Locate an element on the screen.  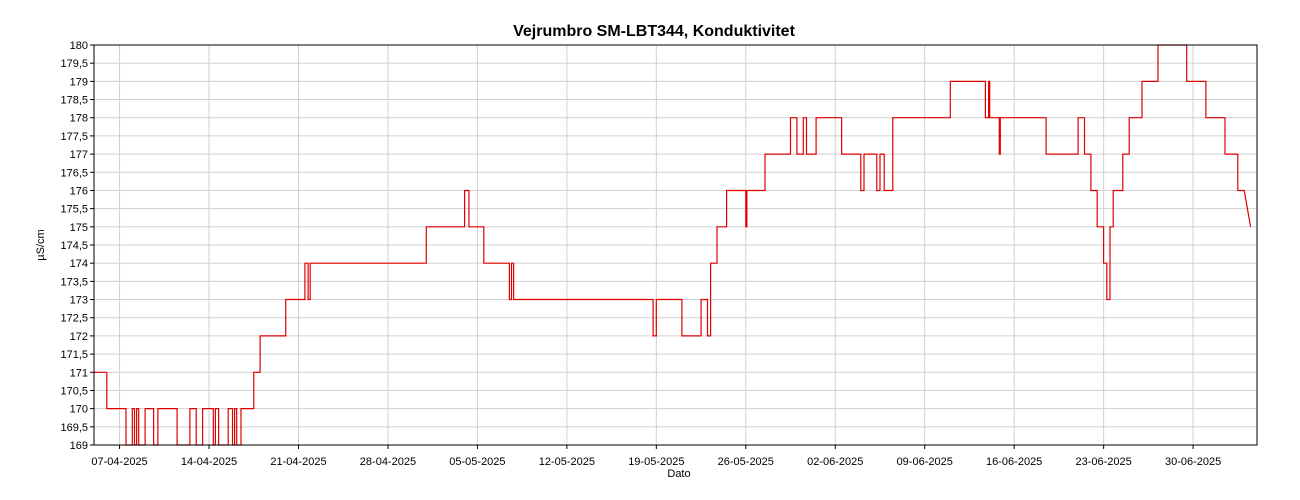
y-tick-label: 174 is located at coordinates (79, 264).